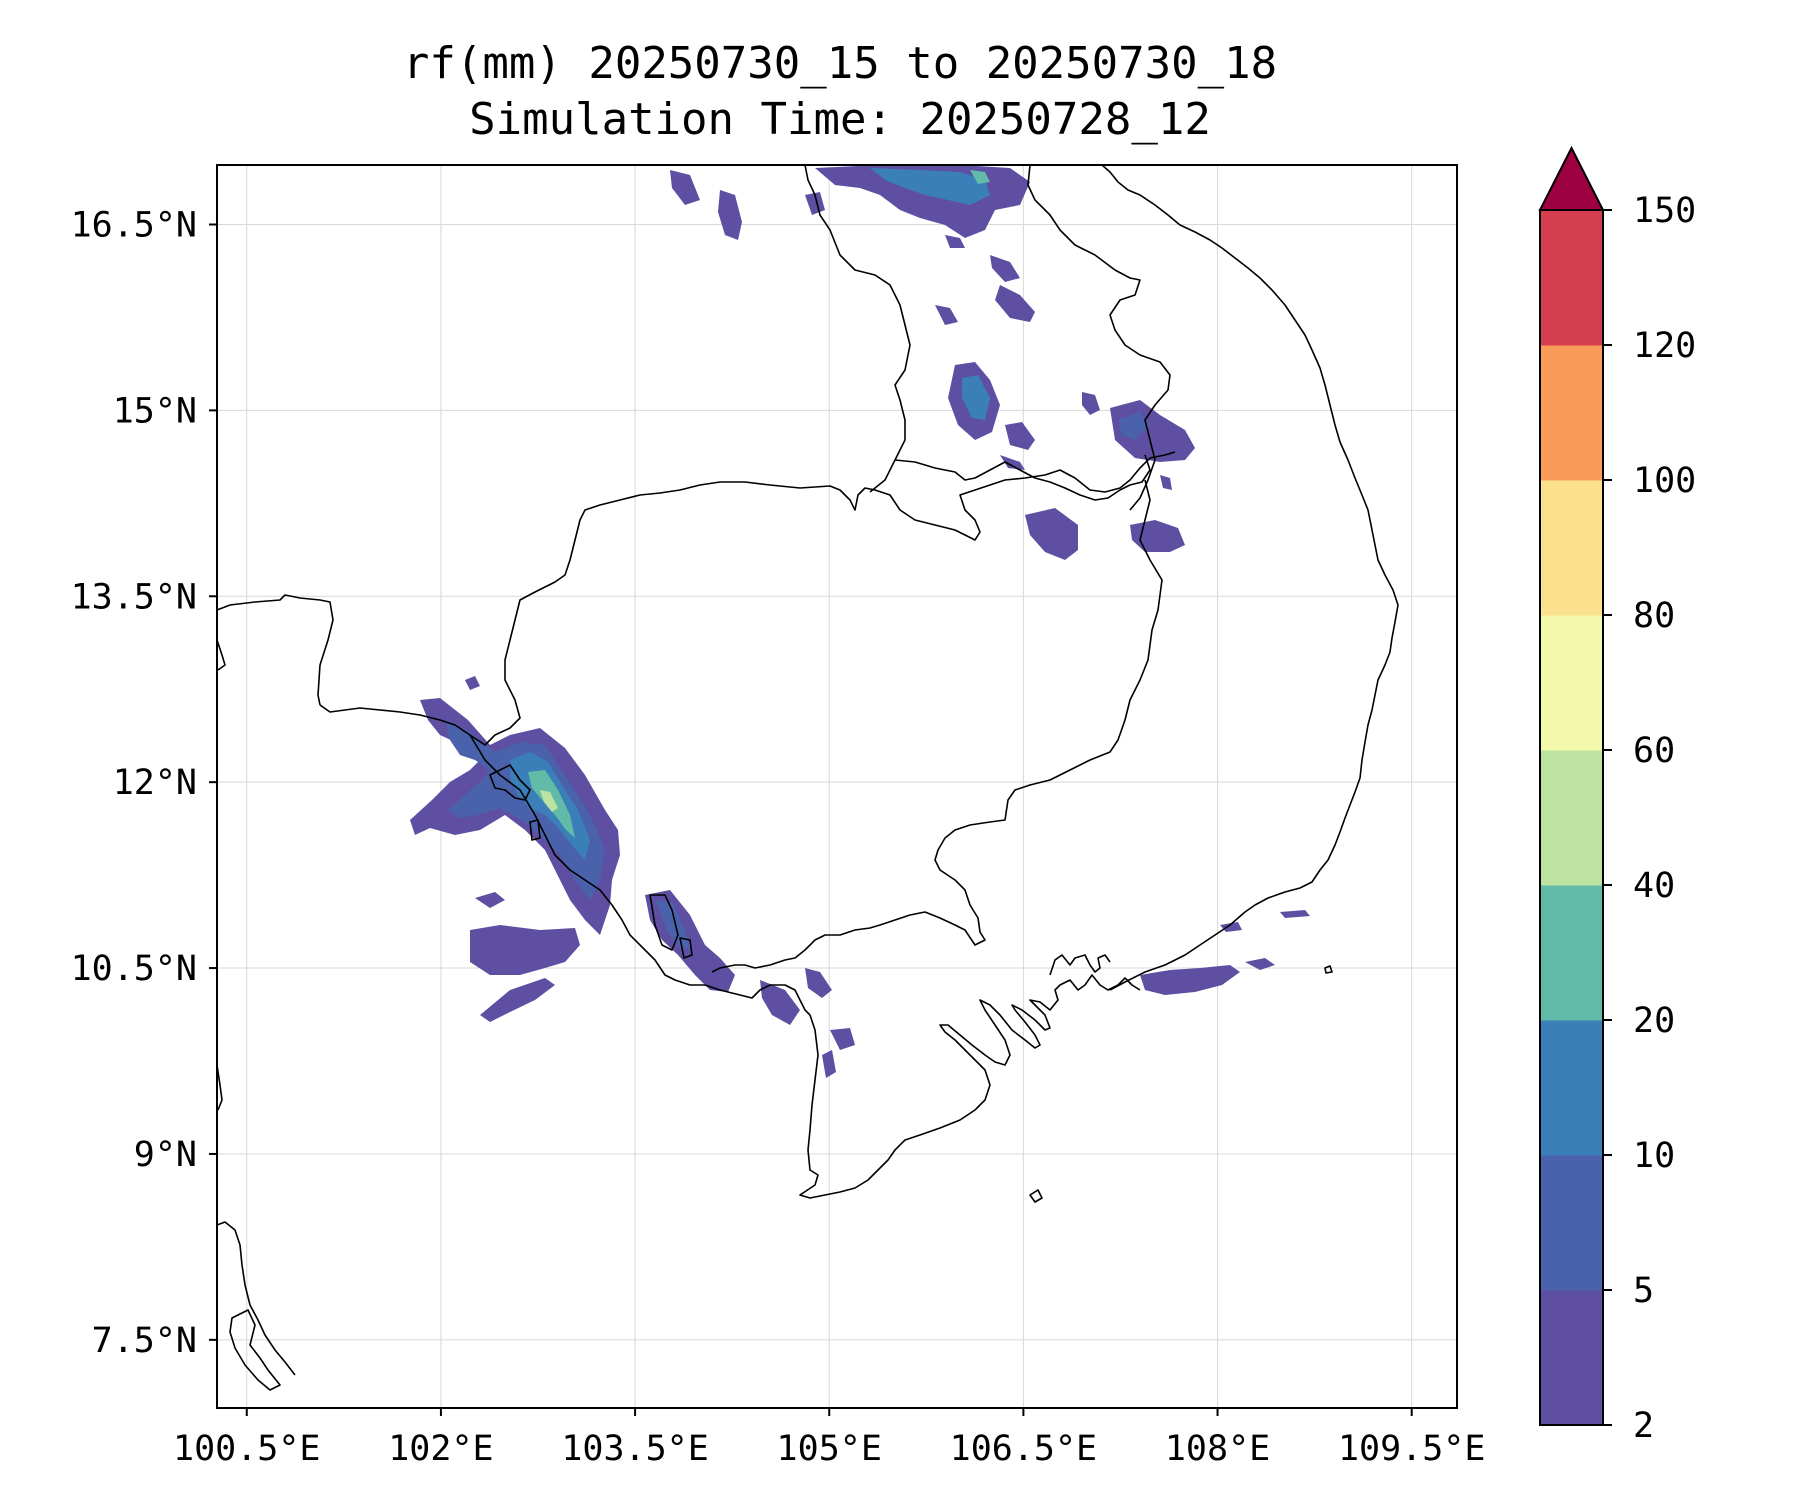 The height and width of the screenshot is (1500, 1800). I want to click on kh-coast, so click(640, 875).